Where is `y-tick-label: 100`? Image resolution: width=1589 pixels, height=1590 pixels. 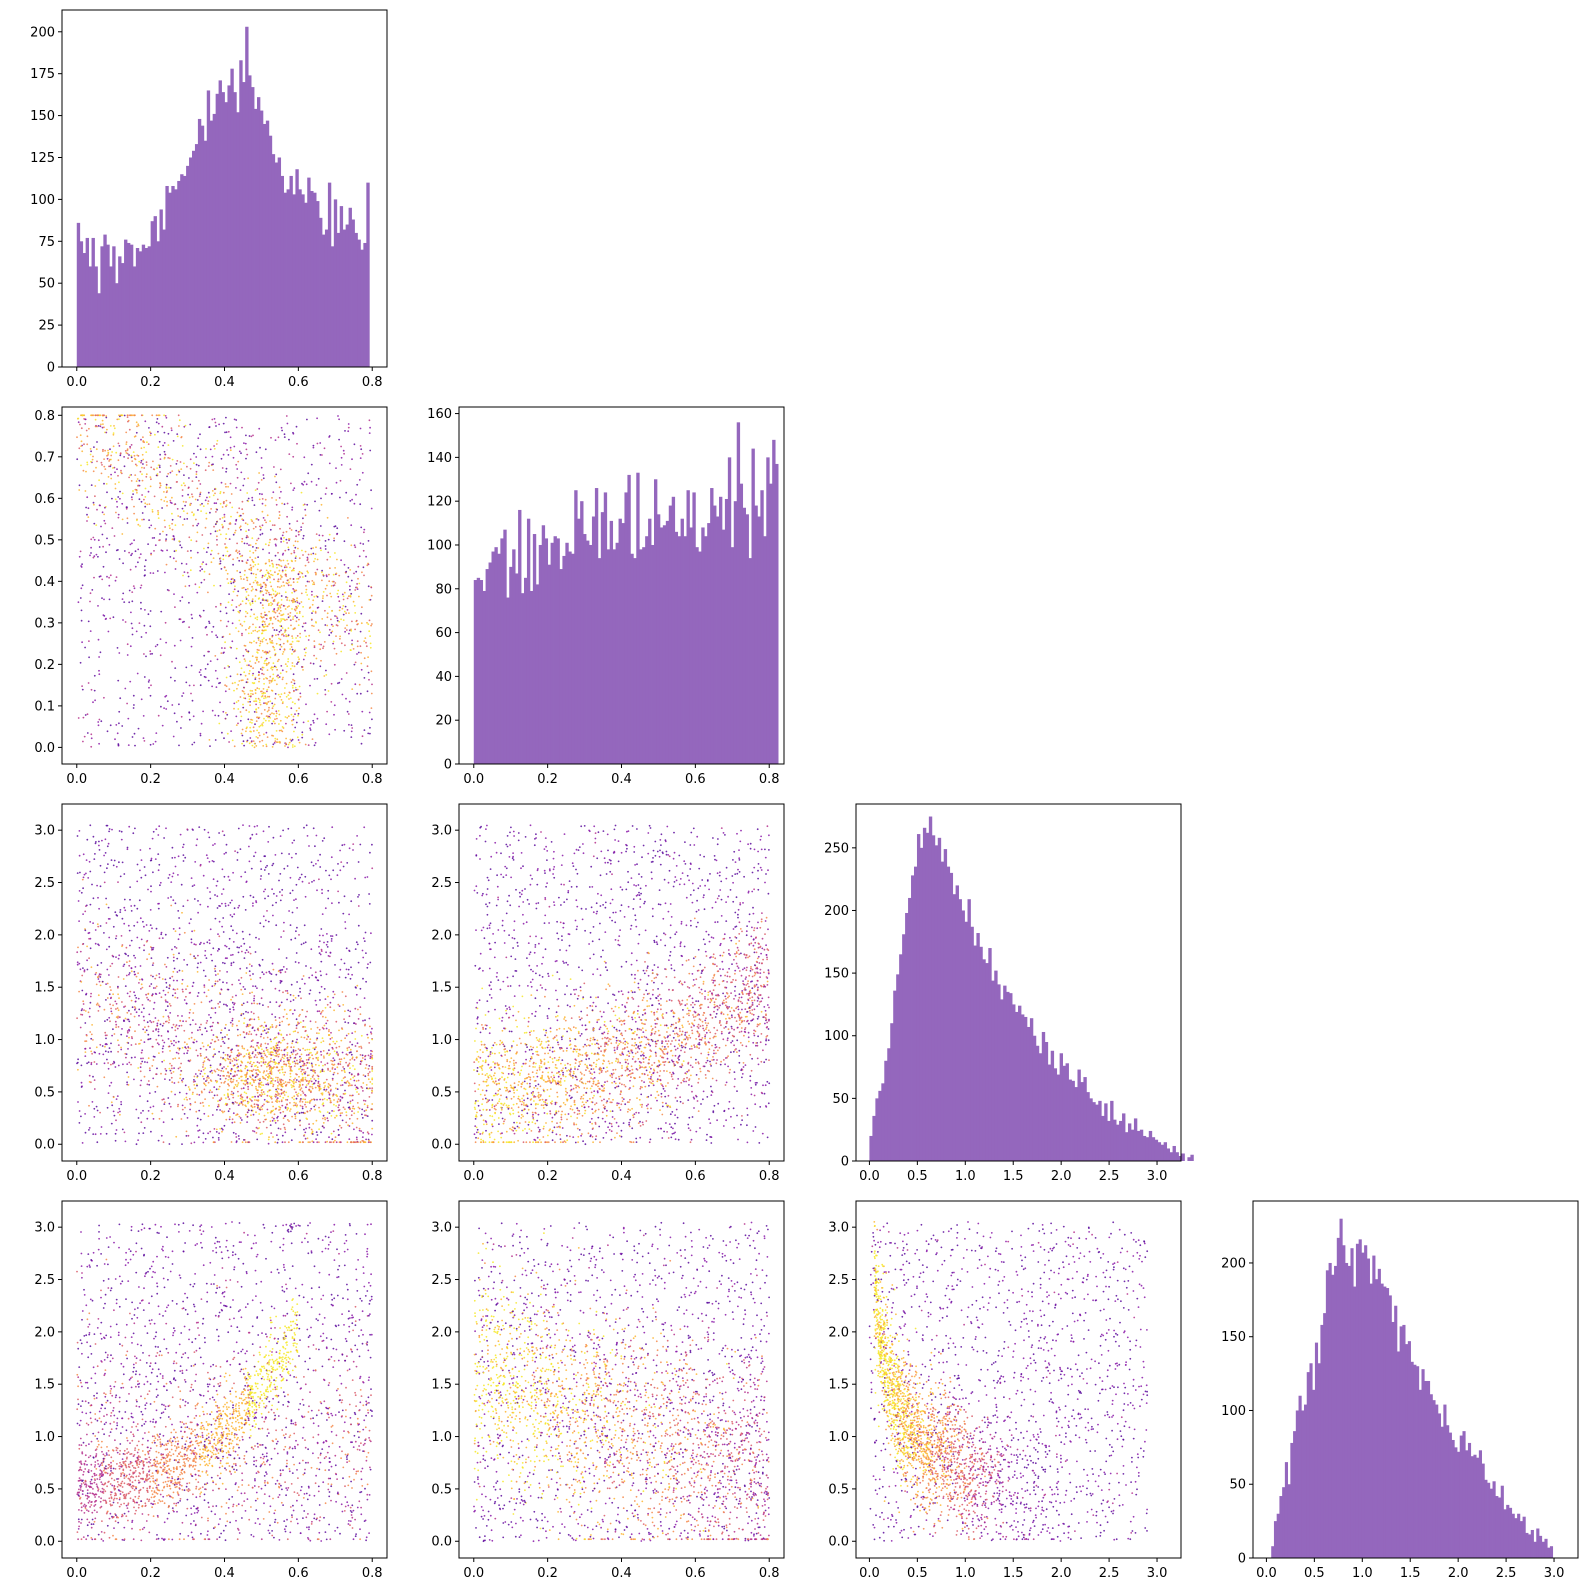
y-tick-label: 100 is located at coordinates (42, 200).